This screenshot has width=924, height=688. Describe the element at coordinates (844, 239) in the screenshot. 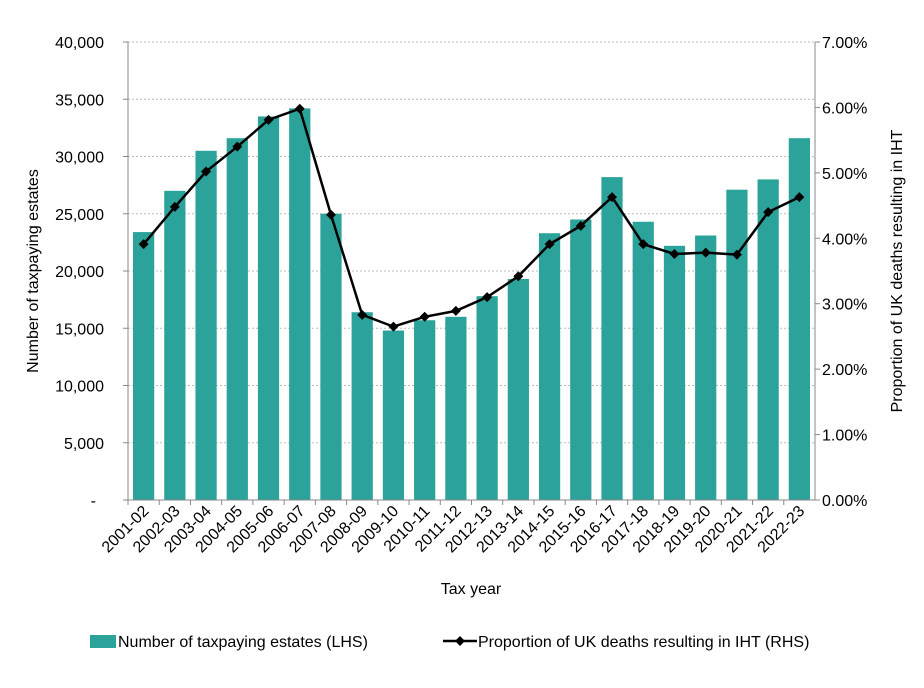

I see `y2-tick-label: 4.00%` at that location.